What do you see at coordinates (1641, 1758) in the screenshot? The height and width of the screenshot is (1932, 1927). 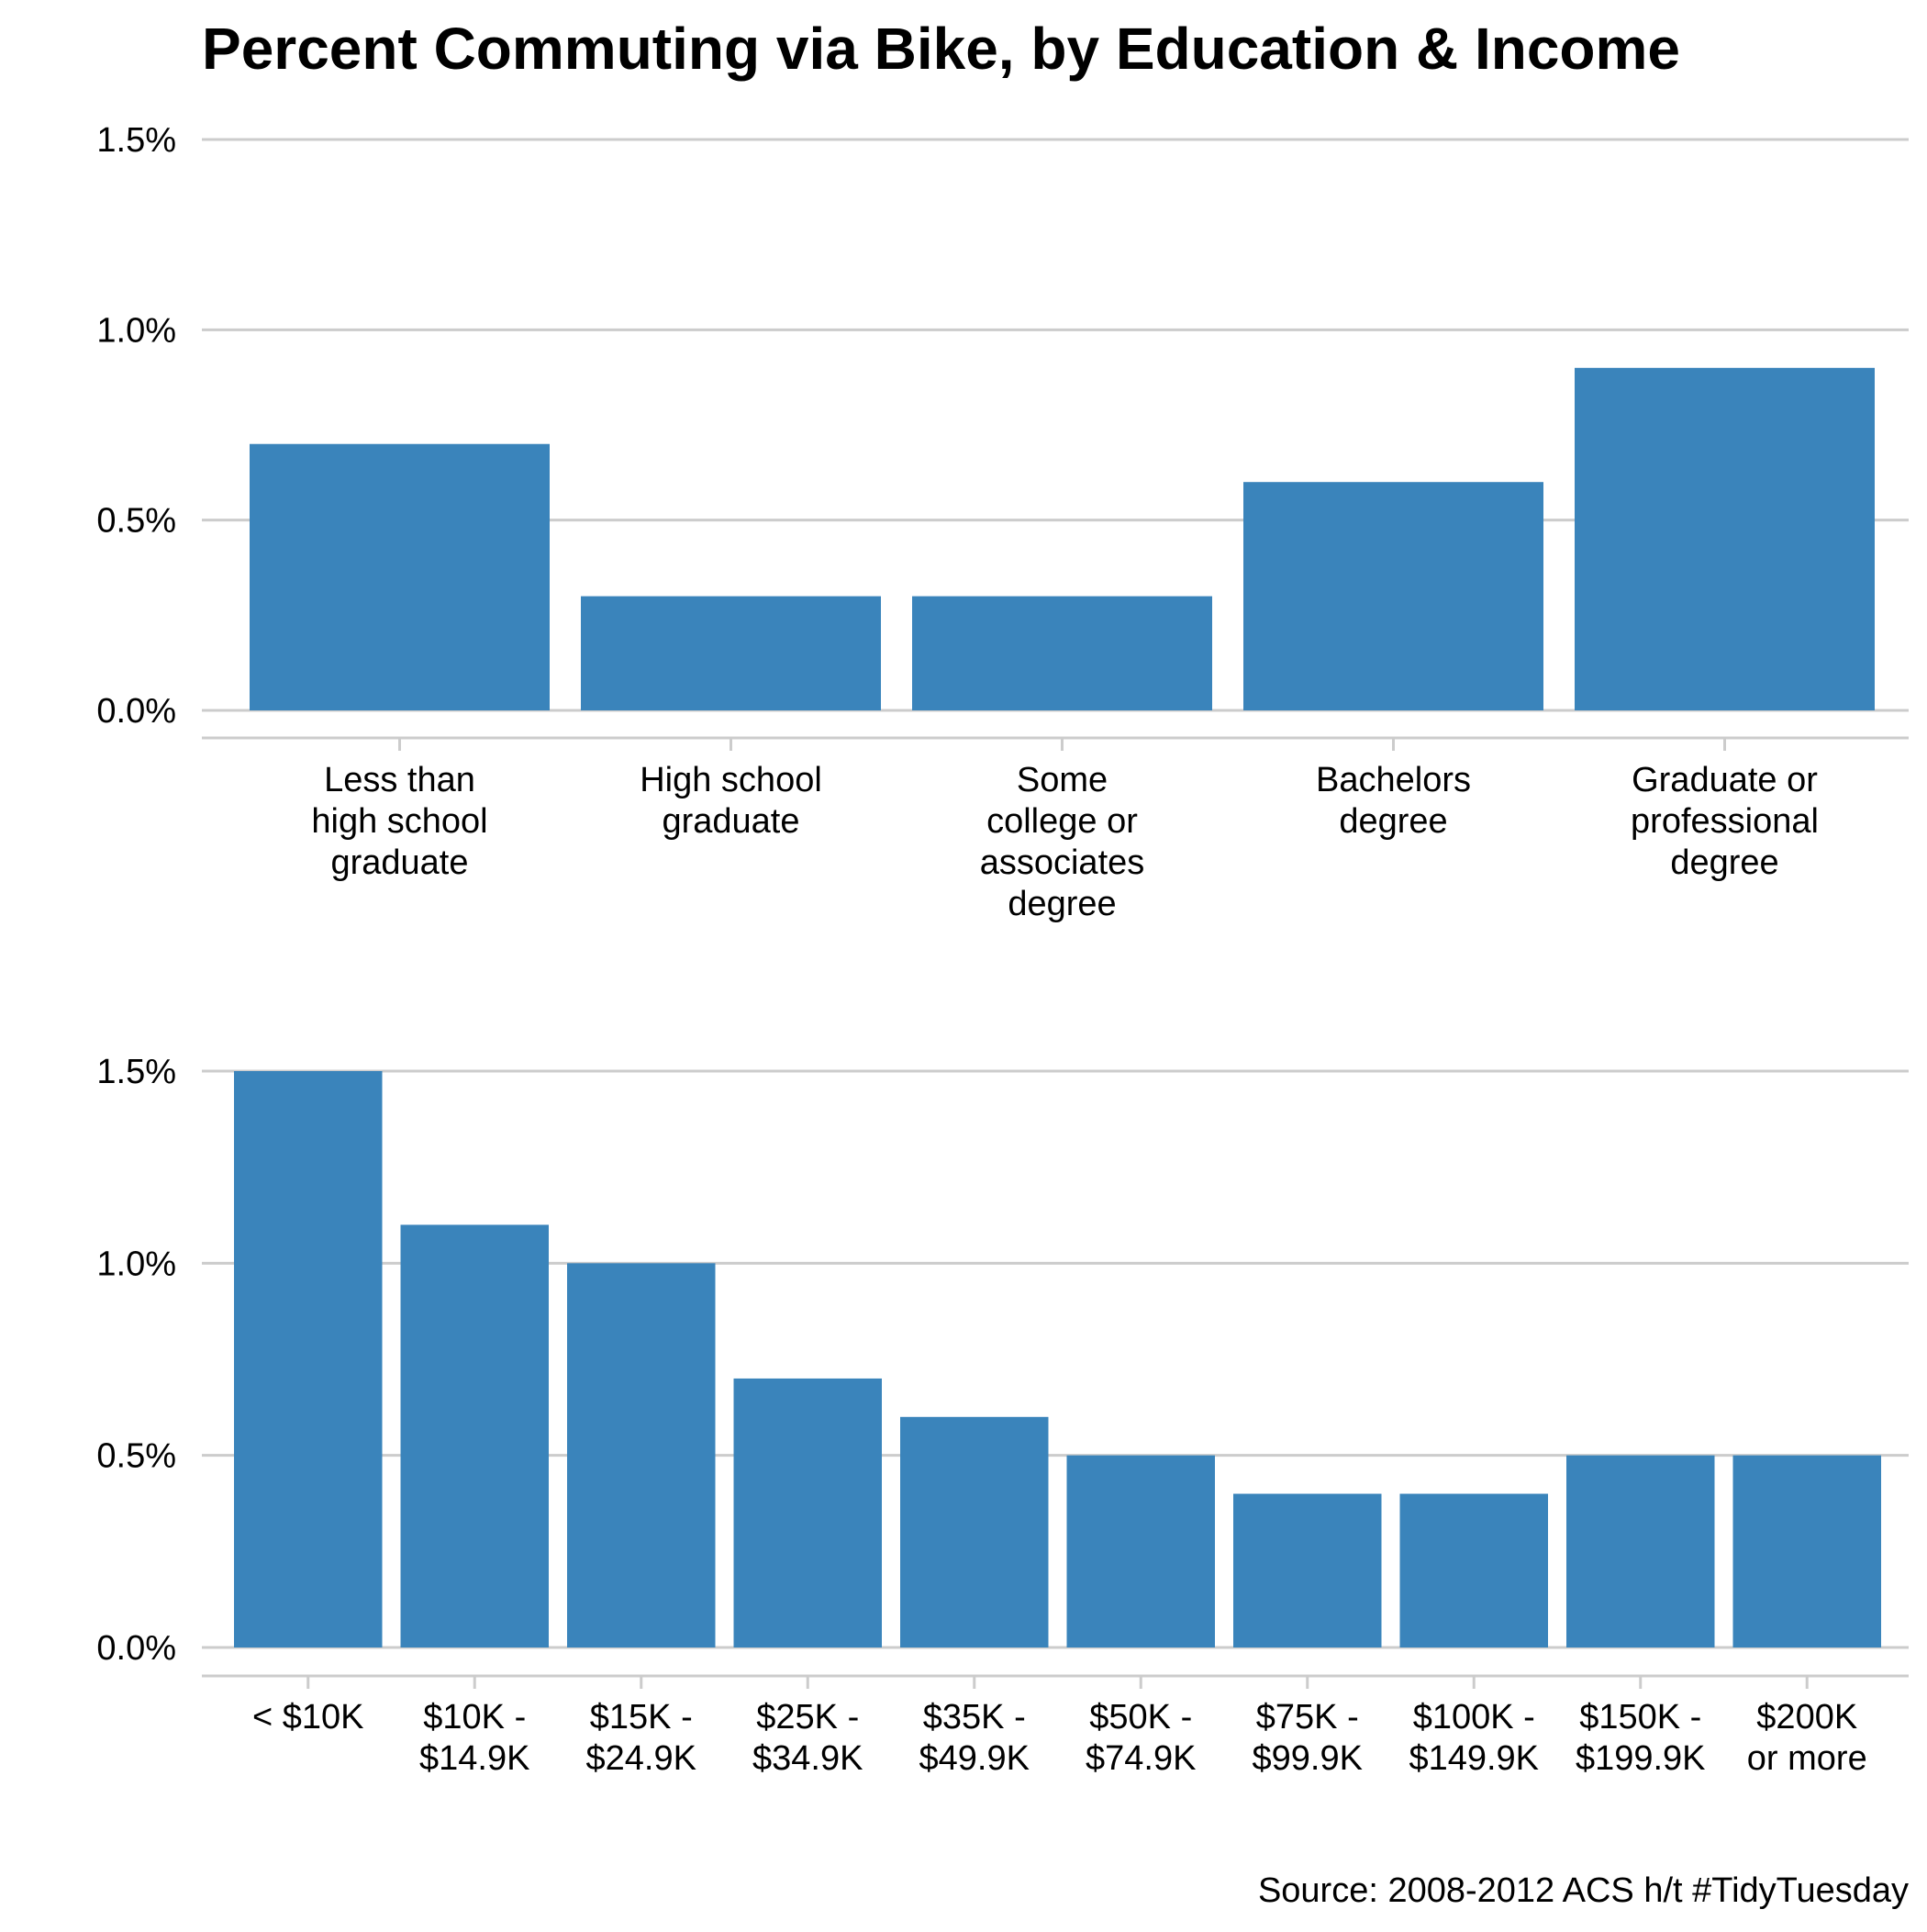 I see `x-tick-label-line: $199.9K` at bounding box center [1641, 1758].